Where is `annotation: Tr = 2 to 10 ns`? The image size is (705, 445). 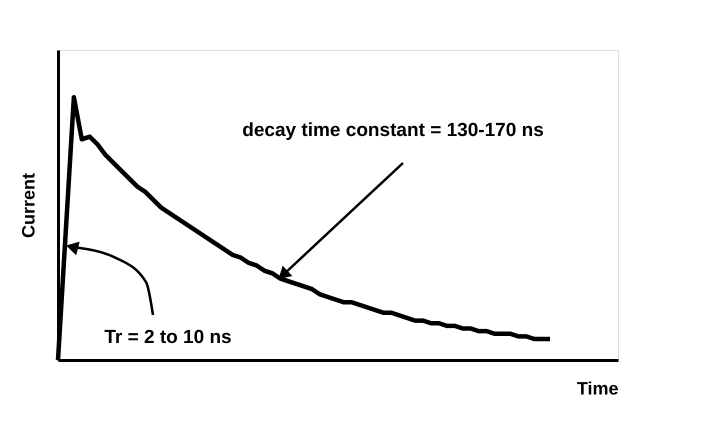
annotation: Tr = 2 to 10 ns is located at coordinates (168, 337).